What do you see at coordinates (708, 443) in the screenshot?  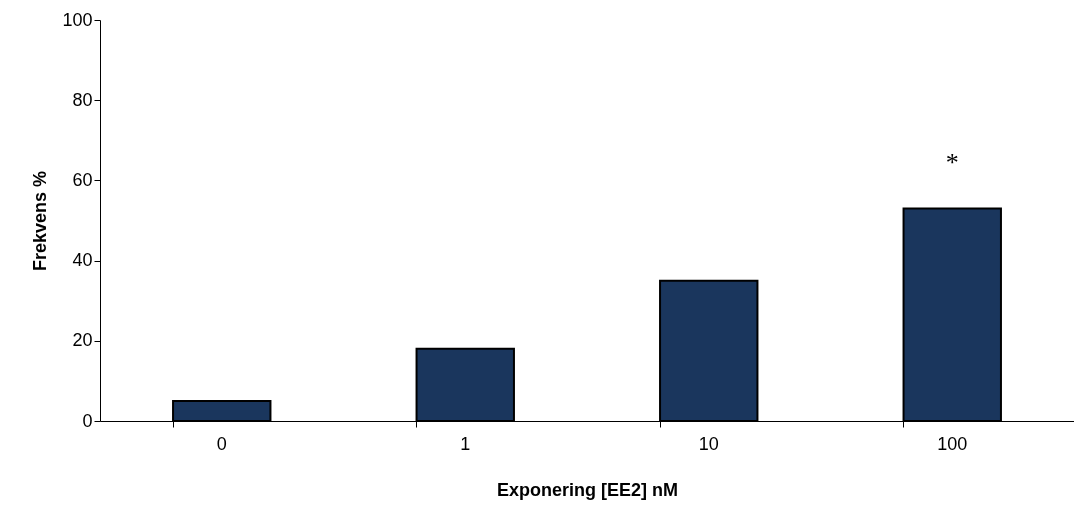 I see `x-tick-label: 10` at bounding box center [708, 443].